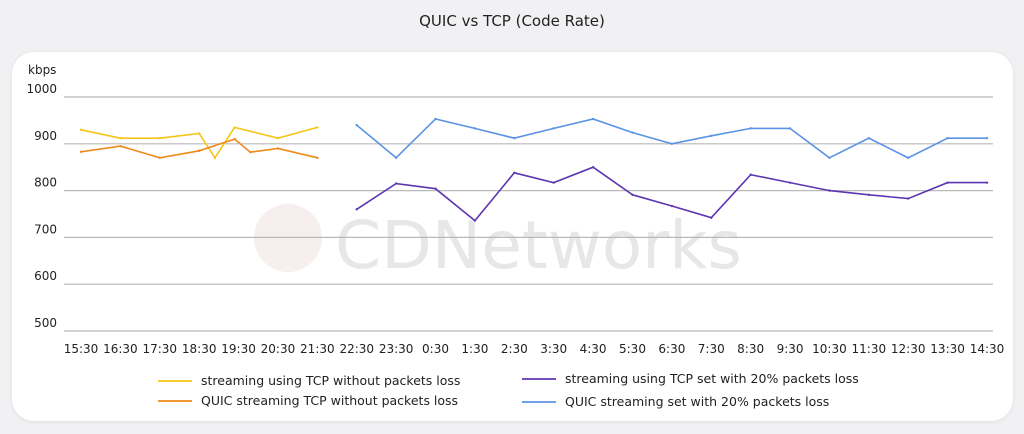  I want to click on y-tick-label: 600, so click(45, 276).